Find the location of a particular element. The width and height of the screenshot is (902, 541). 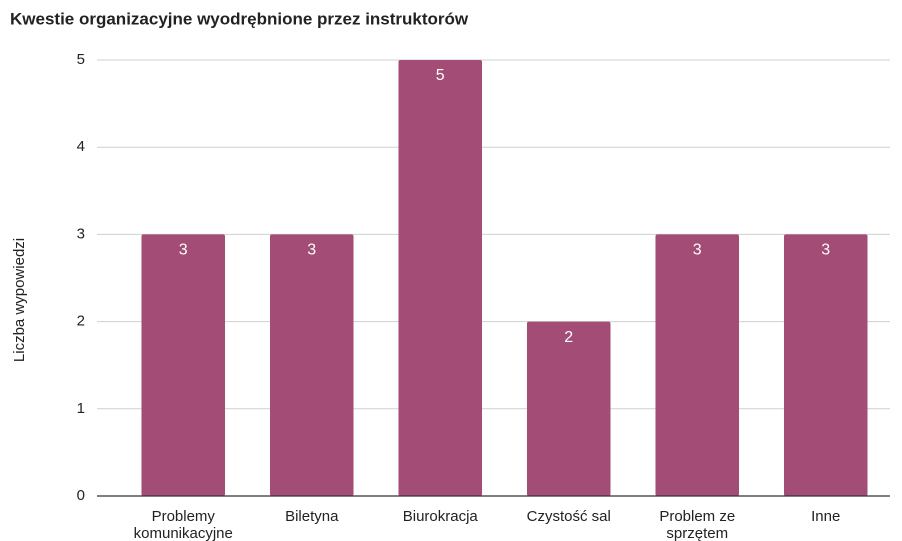

x-tick-label: Problem ze sprzętem is located at coordinates (697, 524).